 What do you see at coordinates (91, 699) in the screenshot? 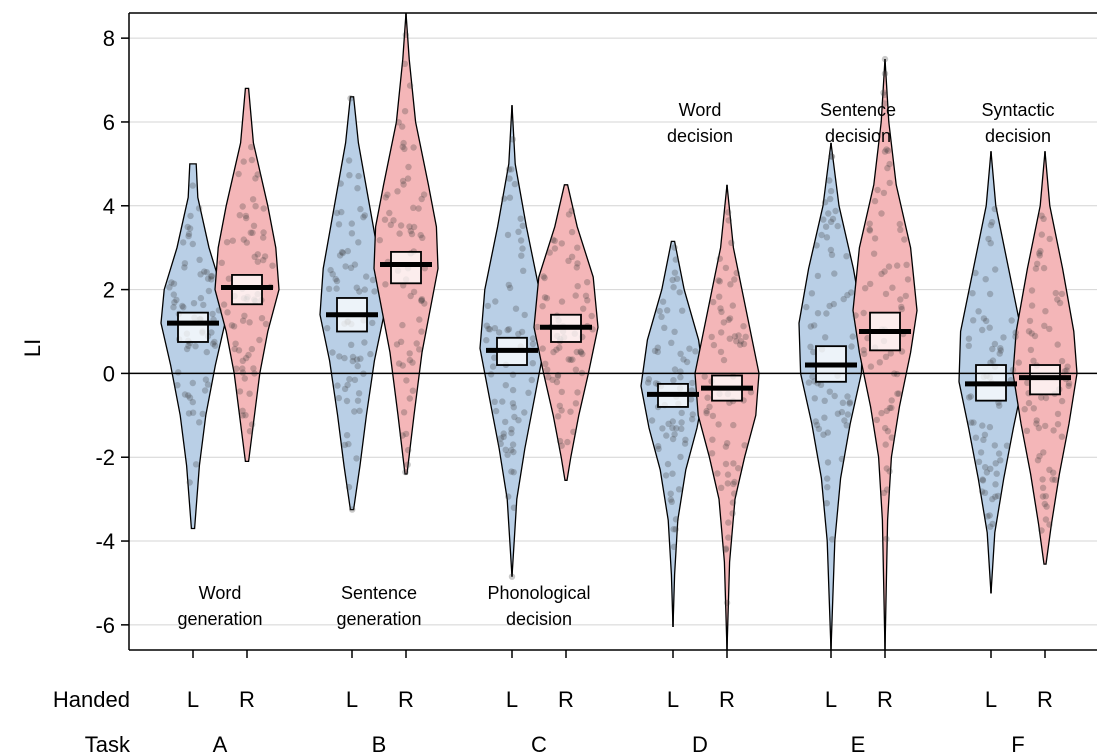
I see `handed-row-label: Handed` at bounding box center [91, 699].